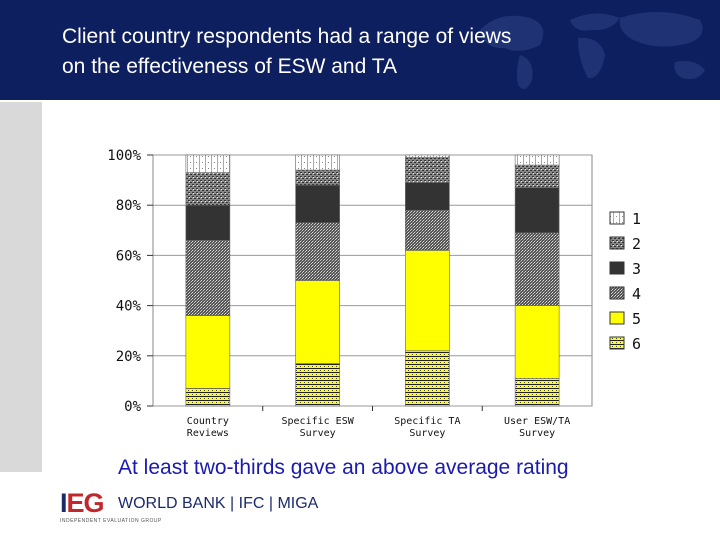  What do you see at coordinates (111, 521) in the screenshot?
I see `ieg-logo-subtitle: INDEPENDENT EVALUATION GROUP` at bounding box center [111, 521].